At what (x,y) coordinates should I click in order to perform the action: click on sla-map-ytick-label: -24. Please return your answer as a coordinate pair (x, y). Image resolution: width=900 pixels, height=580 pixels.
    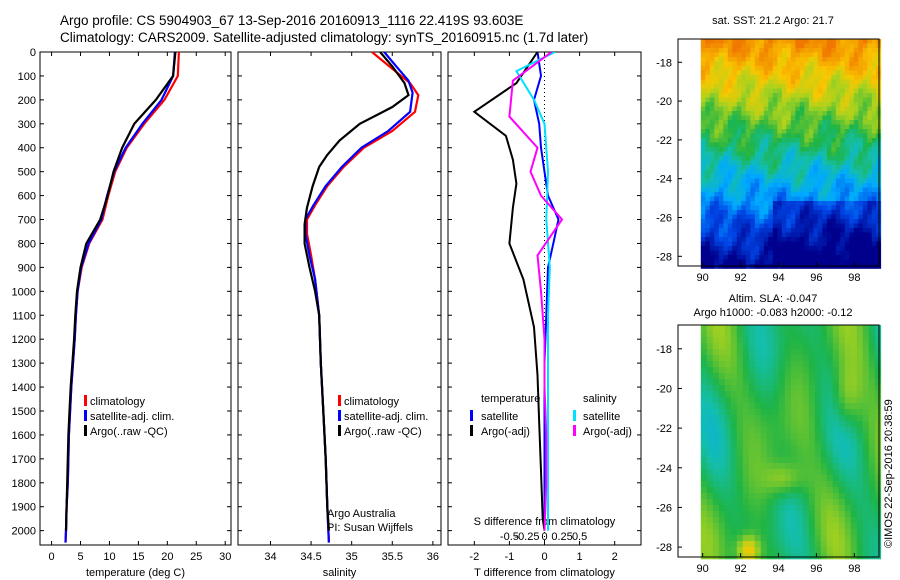
    Looking at the image, I should click on (664, 469).